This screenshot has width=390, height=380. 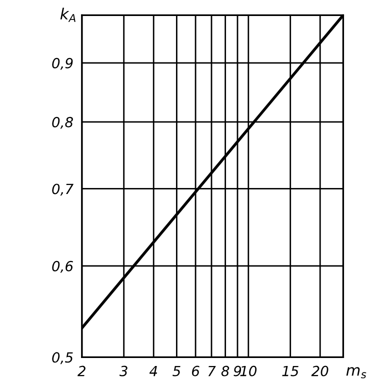 What do you see at coordinates (356, 372) in the screenshot?
I see `x-axis-title: m$_{s}$` at bounding box center [356, 372].